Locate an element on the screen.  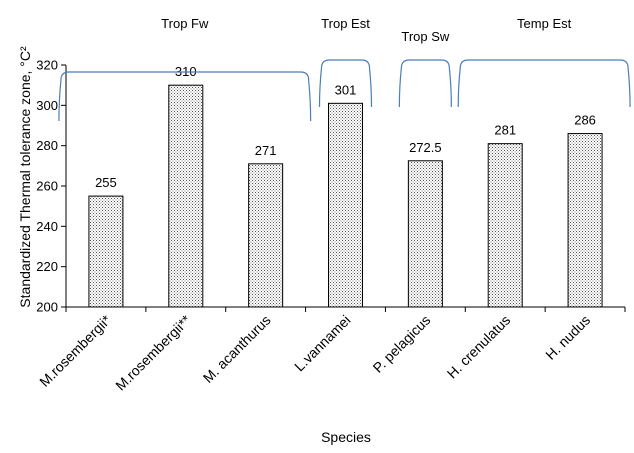
group-label: Temp Est is located at coordinates (544, 23).